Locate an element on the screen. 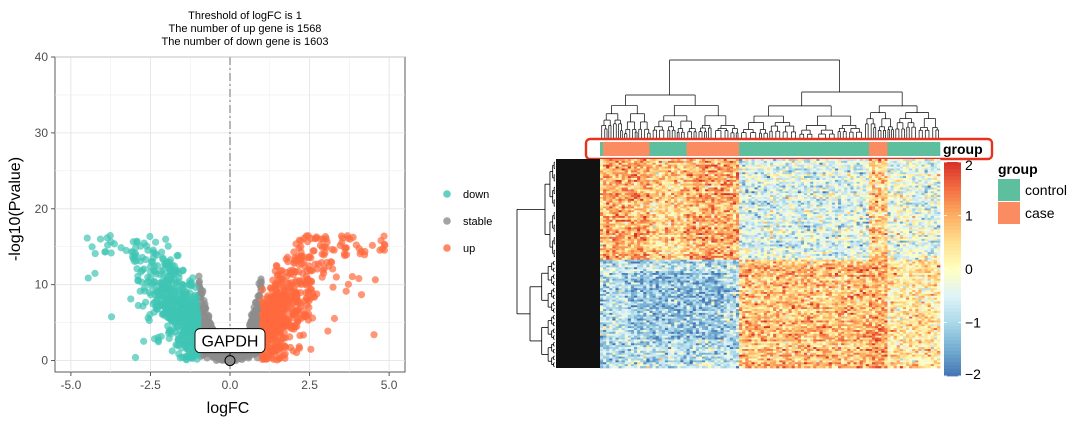 This screenshot has height=422, width=1080. volcano-x-ticks: -5.0 -2.5 0.0 2.5 5.0 is located at coordinates (229, 382).